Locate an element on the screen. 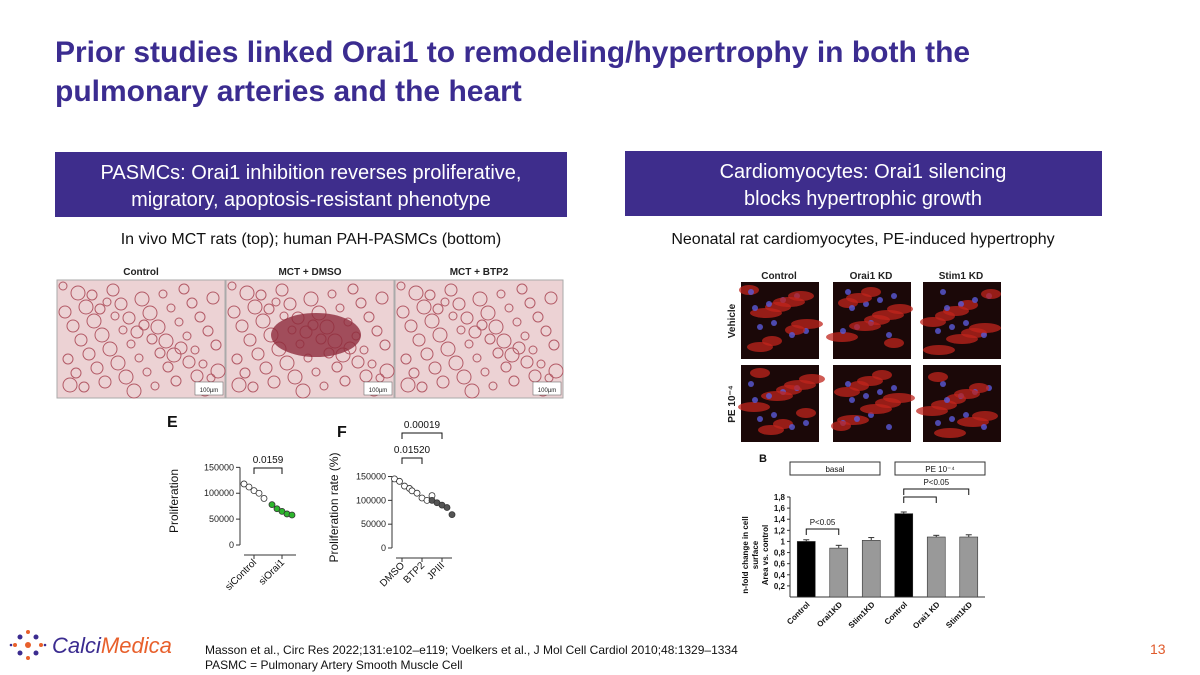 The height and width of the screenshot is (675, 1200). x-tick-label: DMSO is located at coordinates (392, 574).